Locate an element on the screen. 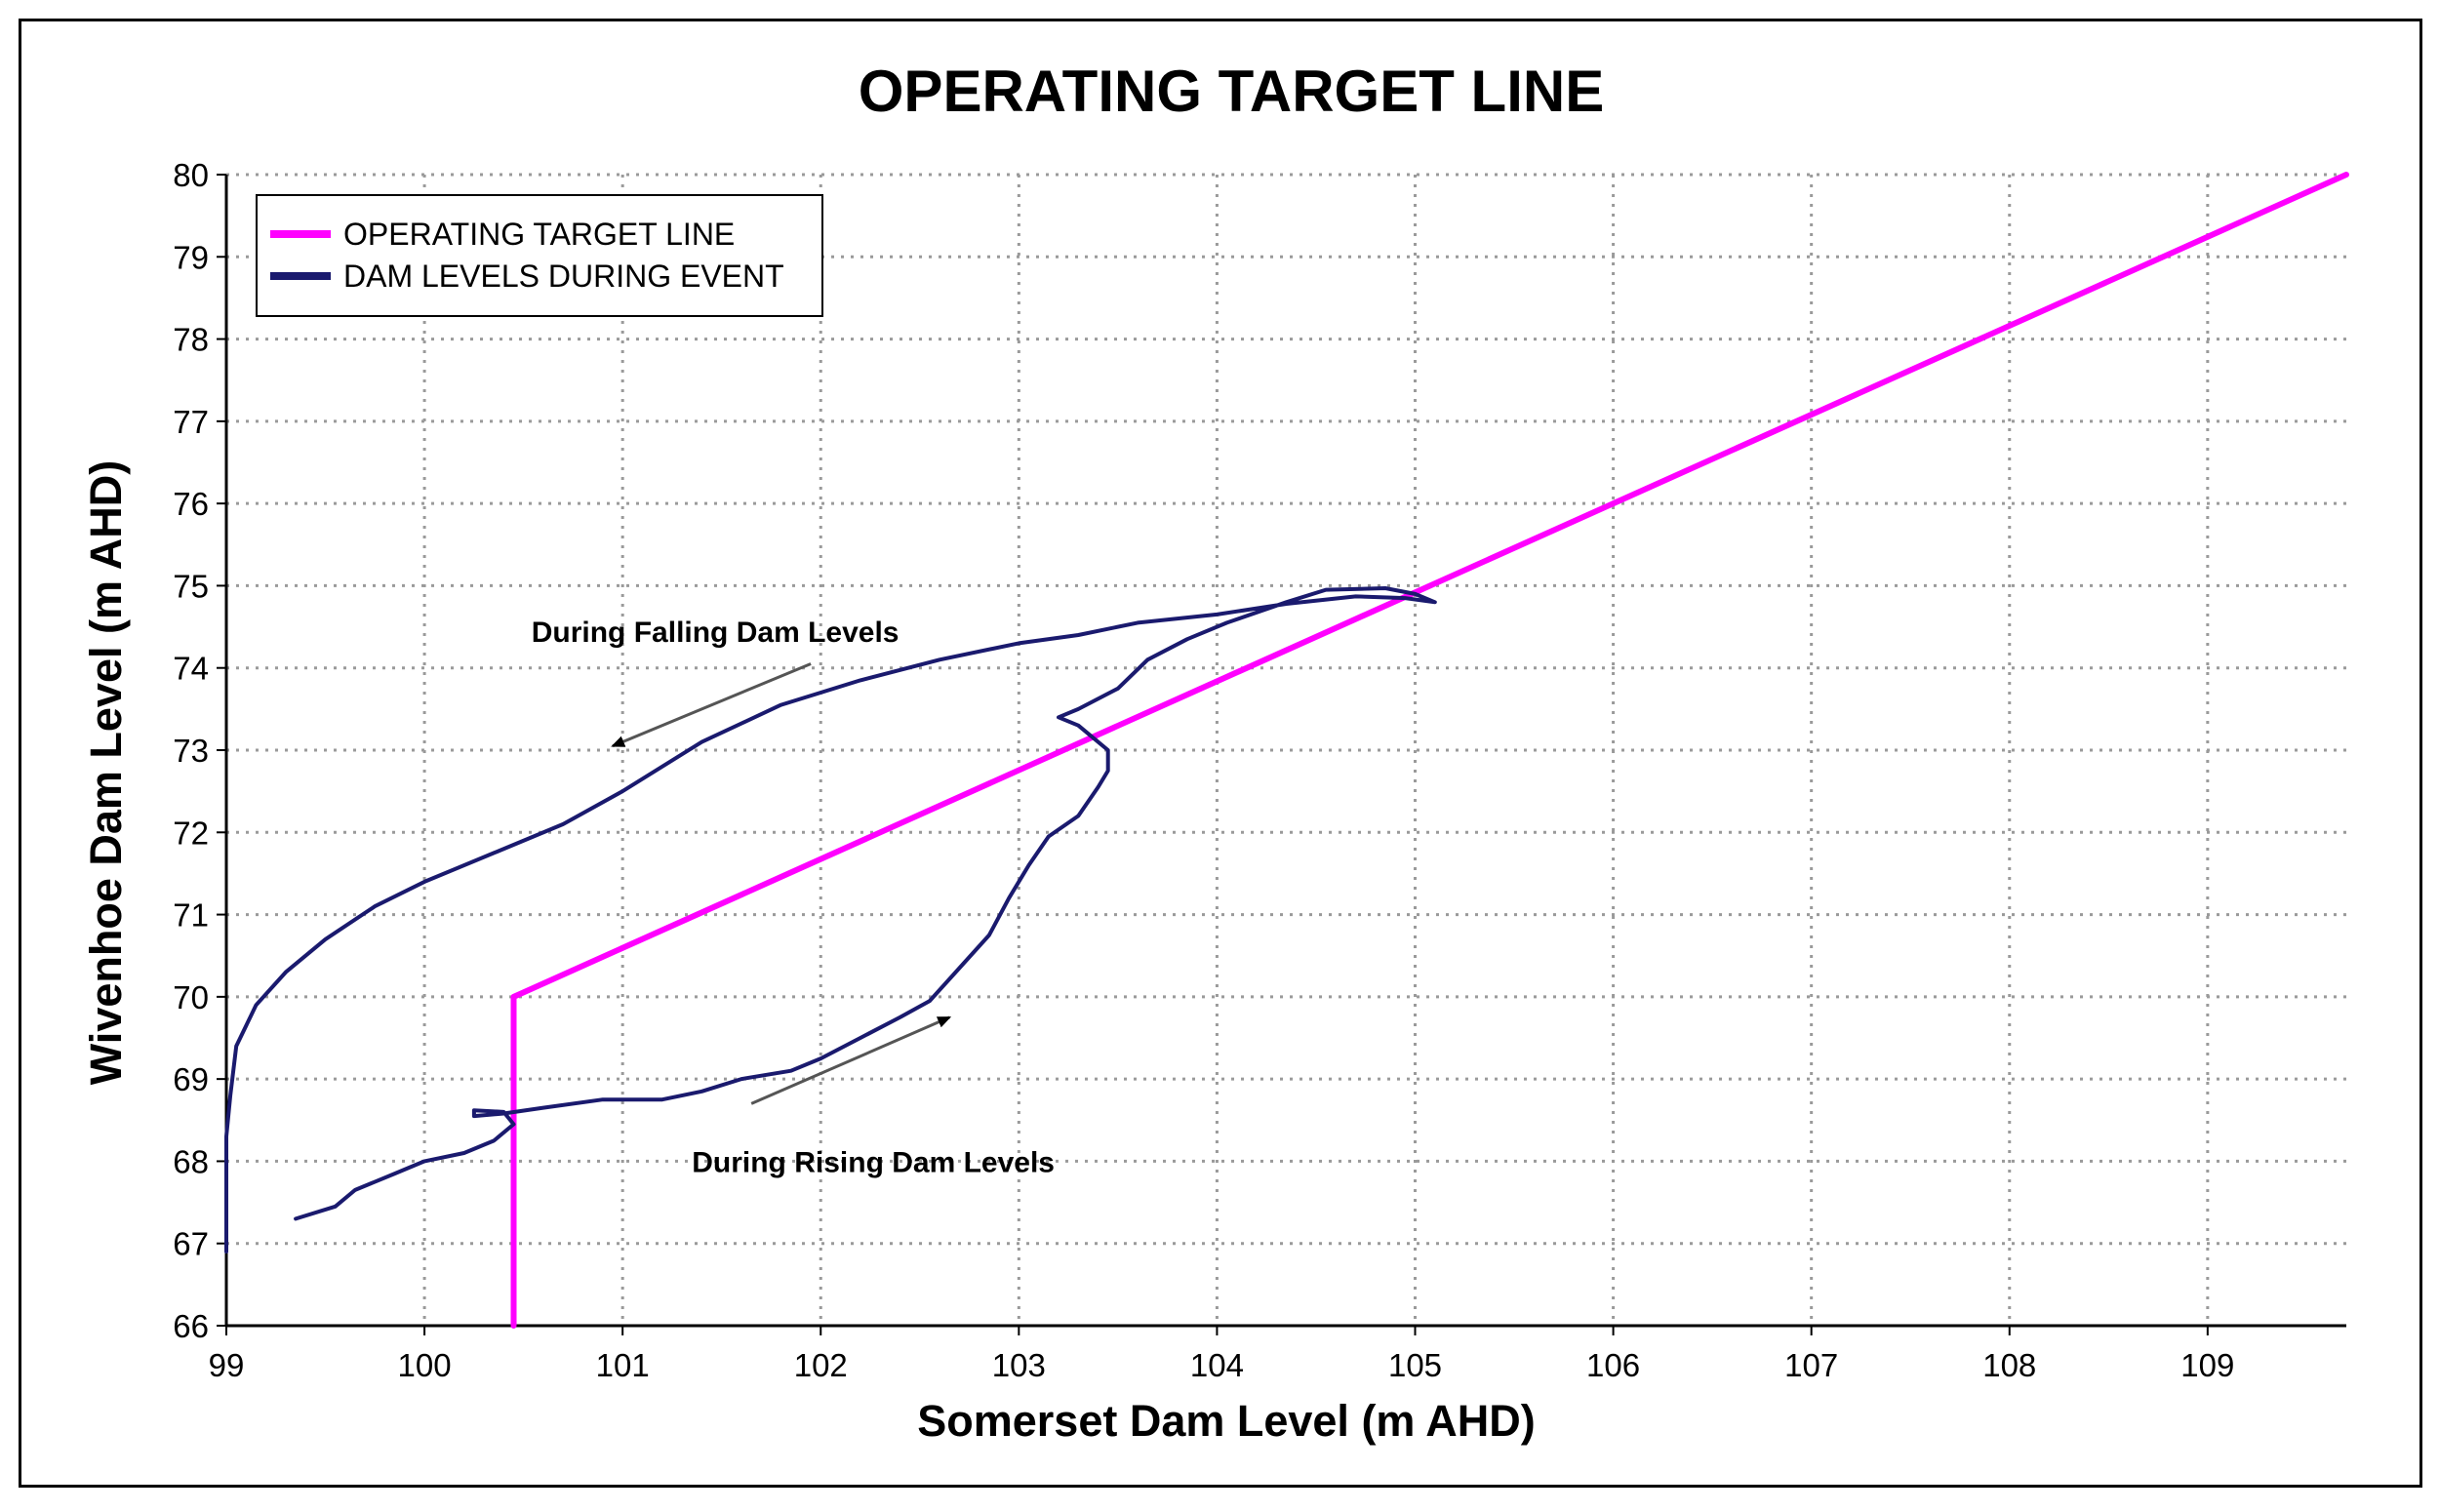 The width and height of the screenshot is (2439, 1512). x-tick-label: 108 is located at coordinates (2009, 1365).